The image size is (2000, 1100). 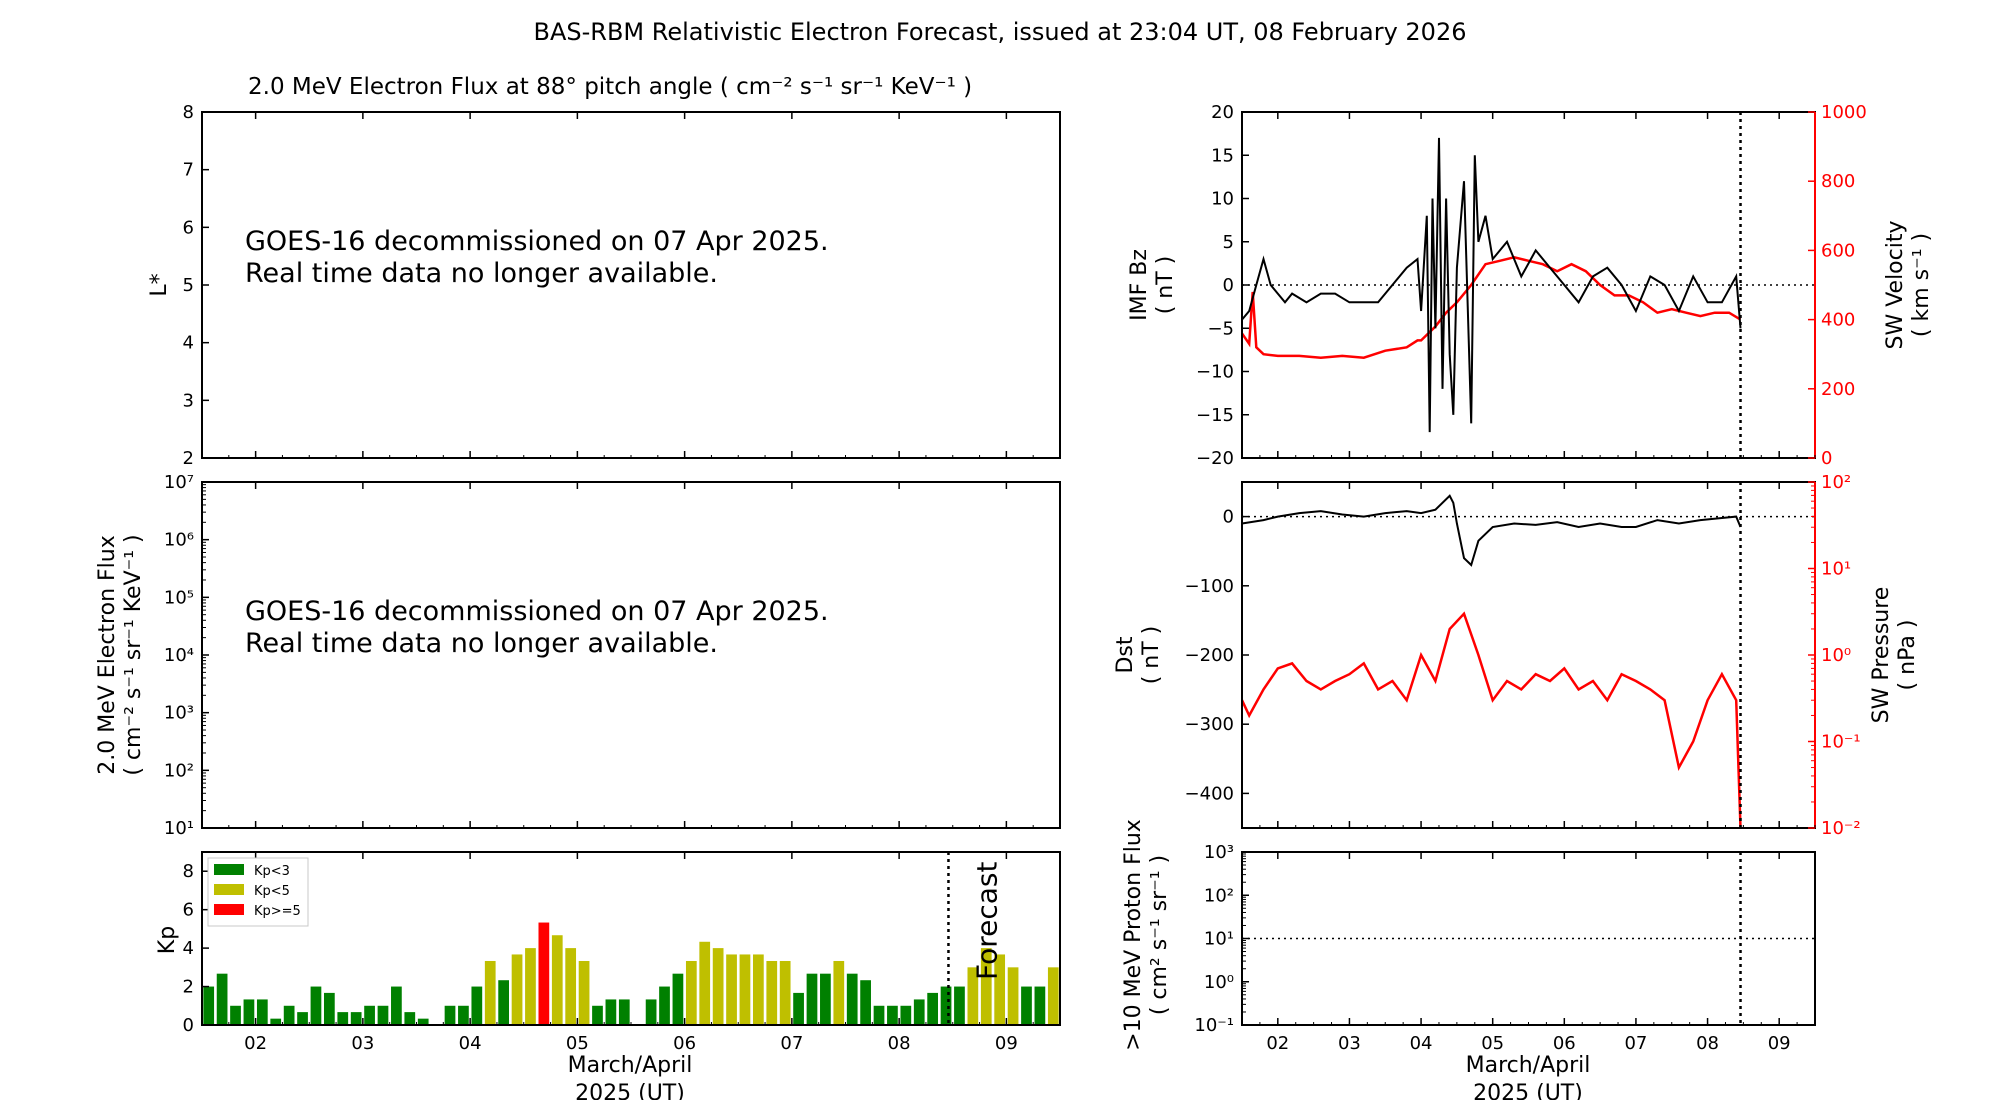 What do you see at coordinates (1209, 793) in the screenshot?
I see `y-tick-label: −400` at bounding box center [1209, 793].